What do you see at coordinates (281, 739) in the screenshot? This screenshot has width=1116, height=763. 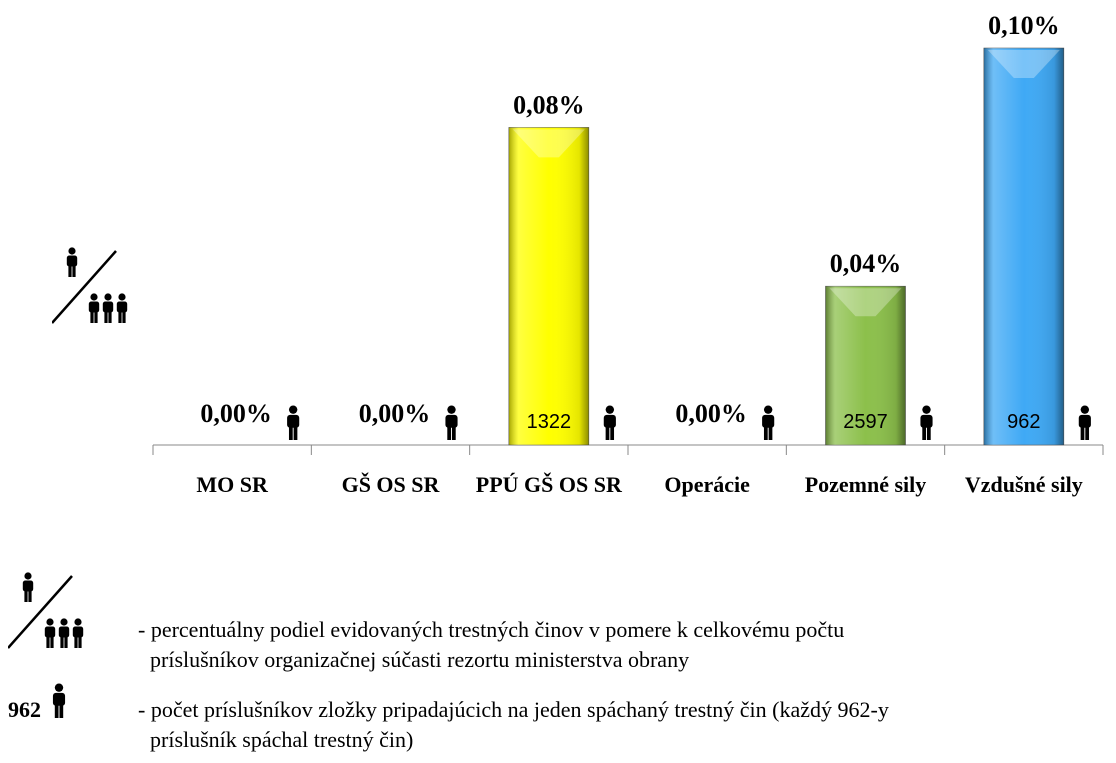 I see `note-text: príslušník spáchal trestný čin)` at bounding box center [281, 739].